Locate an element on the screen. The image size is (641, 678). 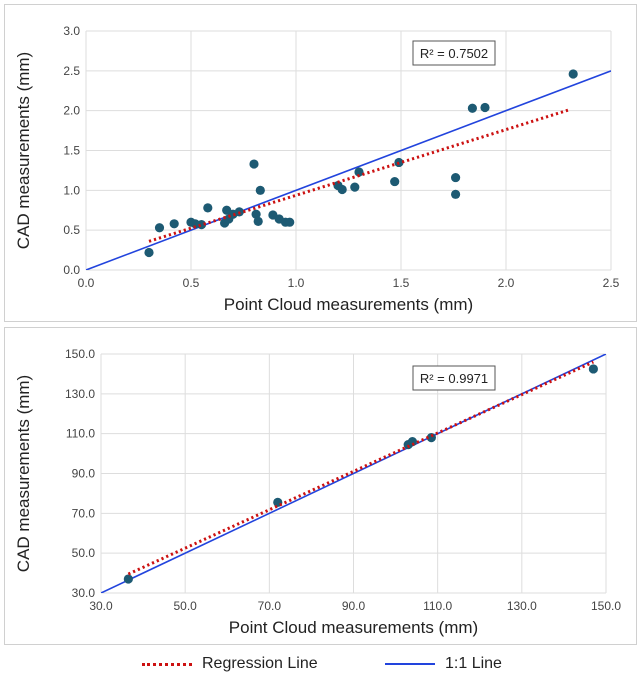
legend-identity-label: 1:1 Line is located at coordinates (473, 663).